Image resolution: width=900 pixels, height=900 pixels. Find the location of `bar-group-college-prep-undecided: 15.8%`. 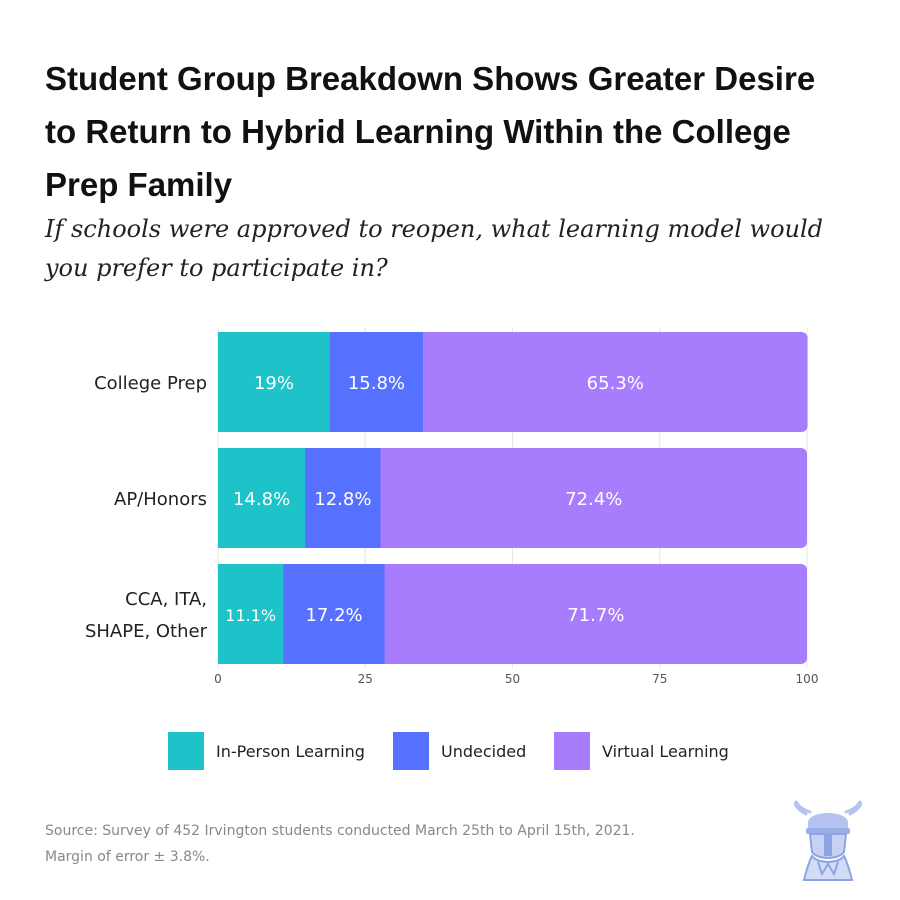

bar-group-college-prep-undecided: 15.8% is located at coordinates (376, 382).